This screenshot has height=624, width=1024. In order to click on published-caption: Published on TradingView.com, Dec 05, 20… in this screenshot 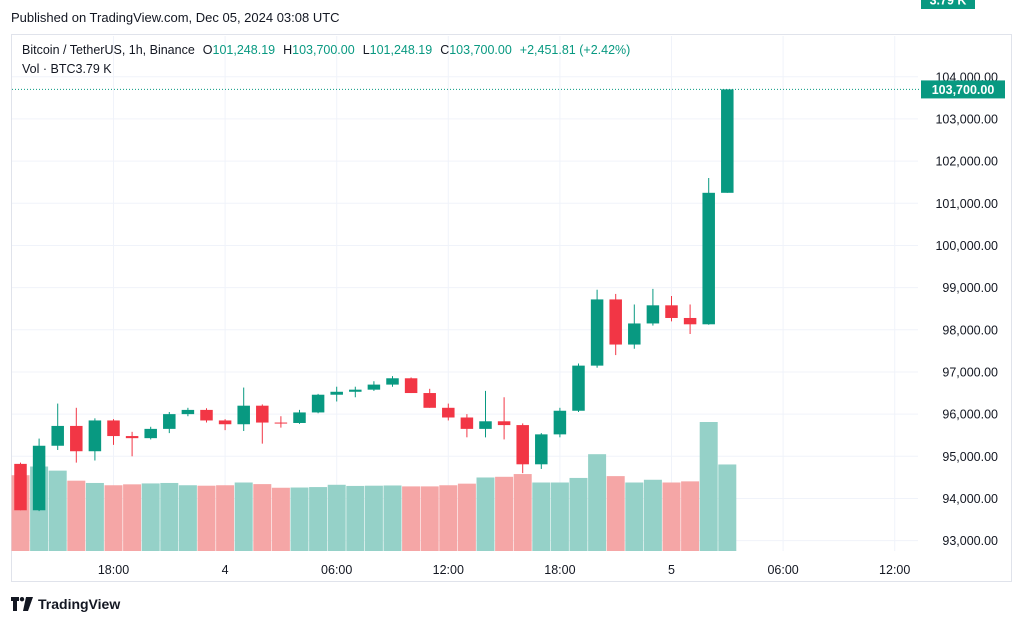, I will do `click(175, 17)`.